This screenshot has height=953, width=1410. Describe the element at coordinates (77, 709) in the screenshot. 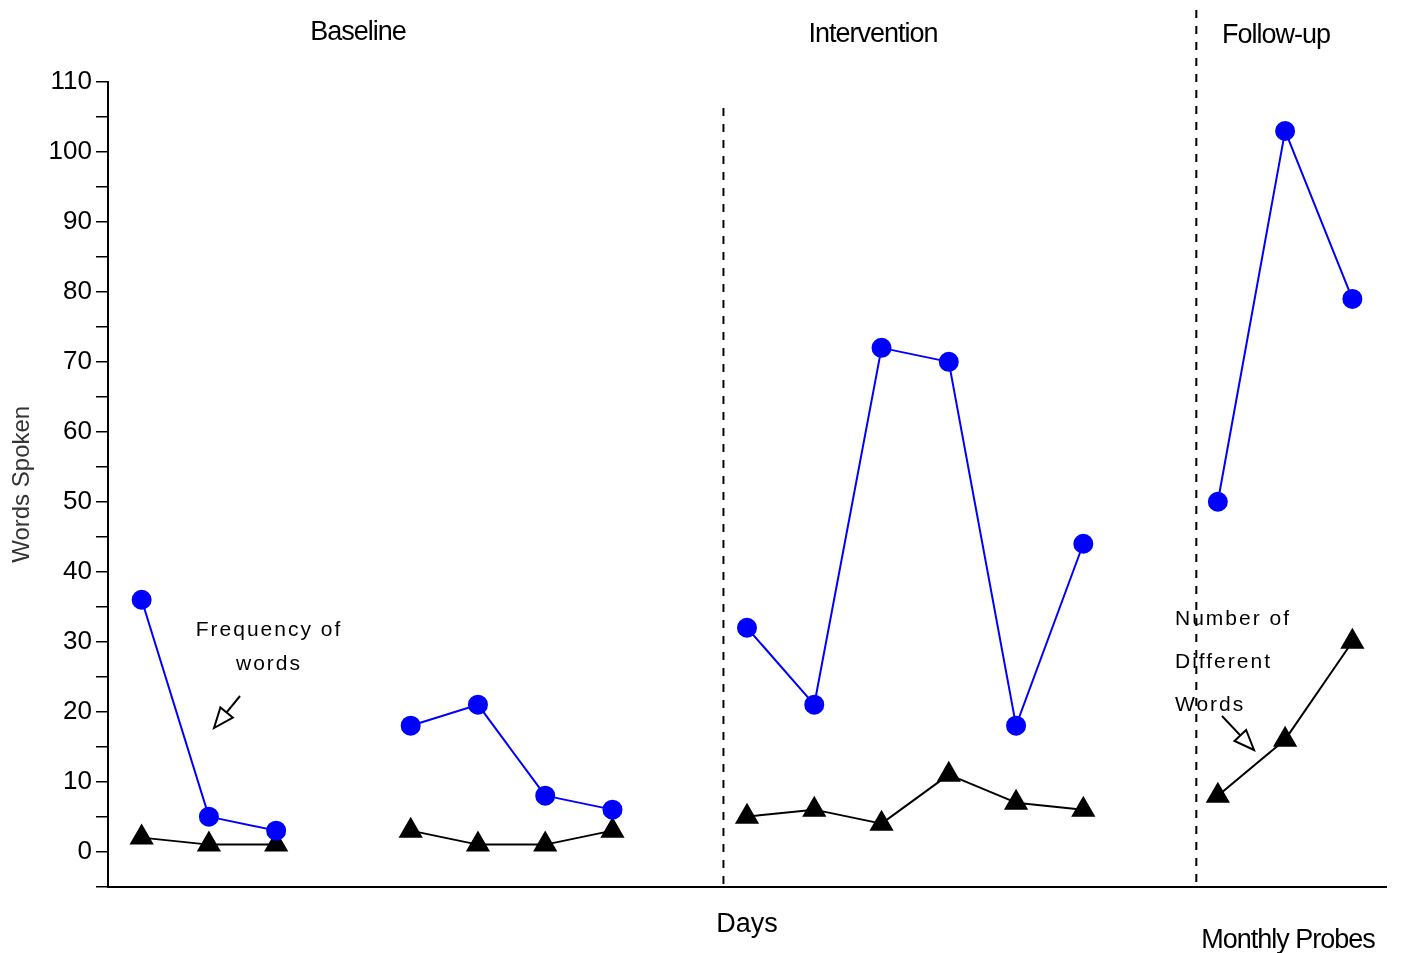

I see `y-tick-label: 20` at that location.